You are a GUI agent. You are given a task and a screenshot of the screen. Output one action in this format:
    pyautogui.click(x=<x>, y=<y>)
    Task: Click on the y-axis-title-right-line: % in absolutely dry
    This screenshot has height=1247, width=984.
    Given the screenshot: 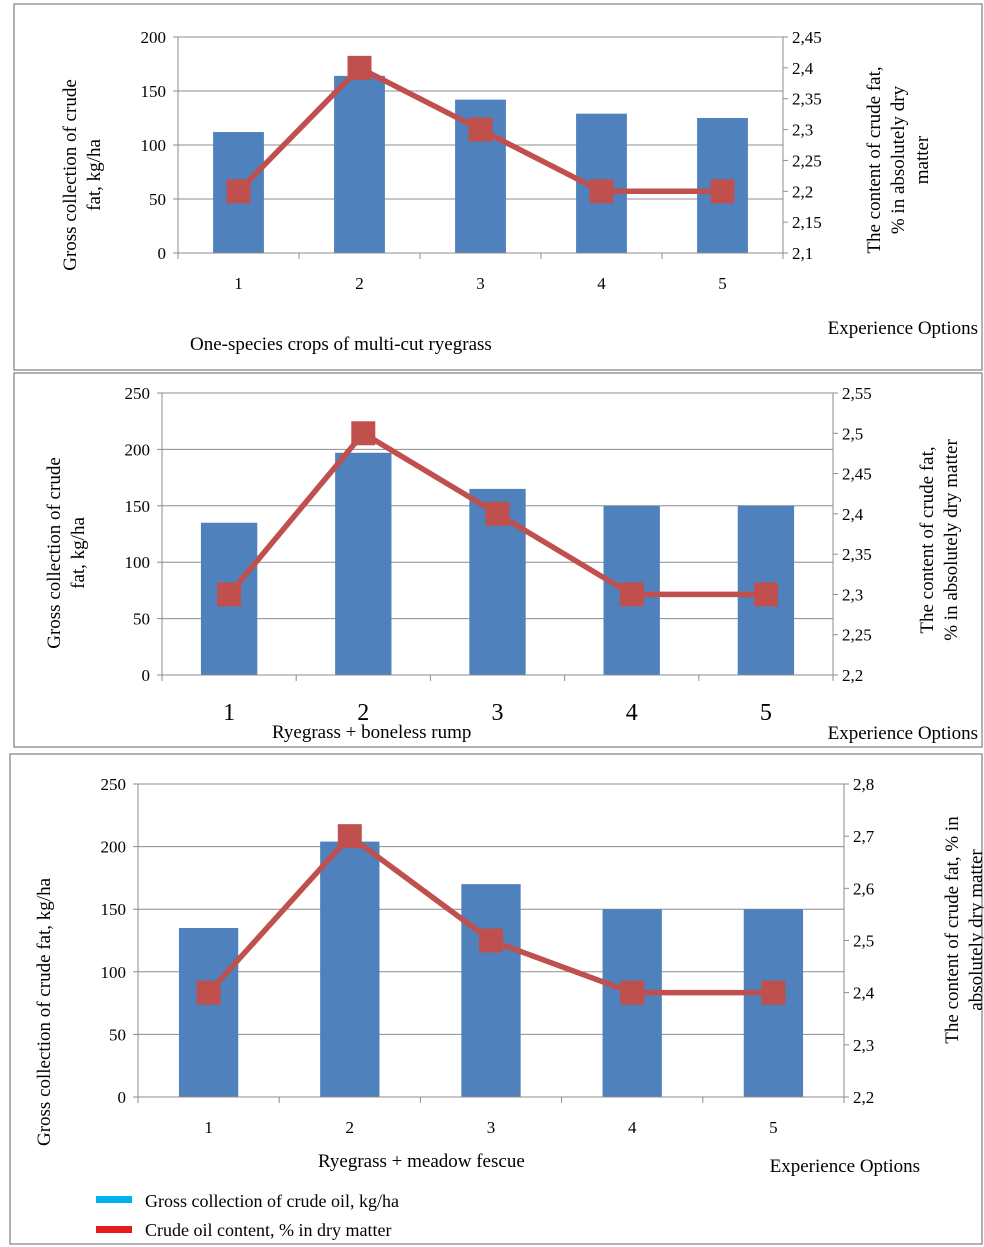 What is the action you would take?
    pyautogui.click(x=898, y=159)
    